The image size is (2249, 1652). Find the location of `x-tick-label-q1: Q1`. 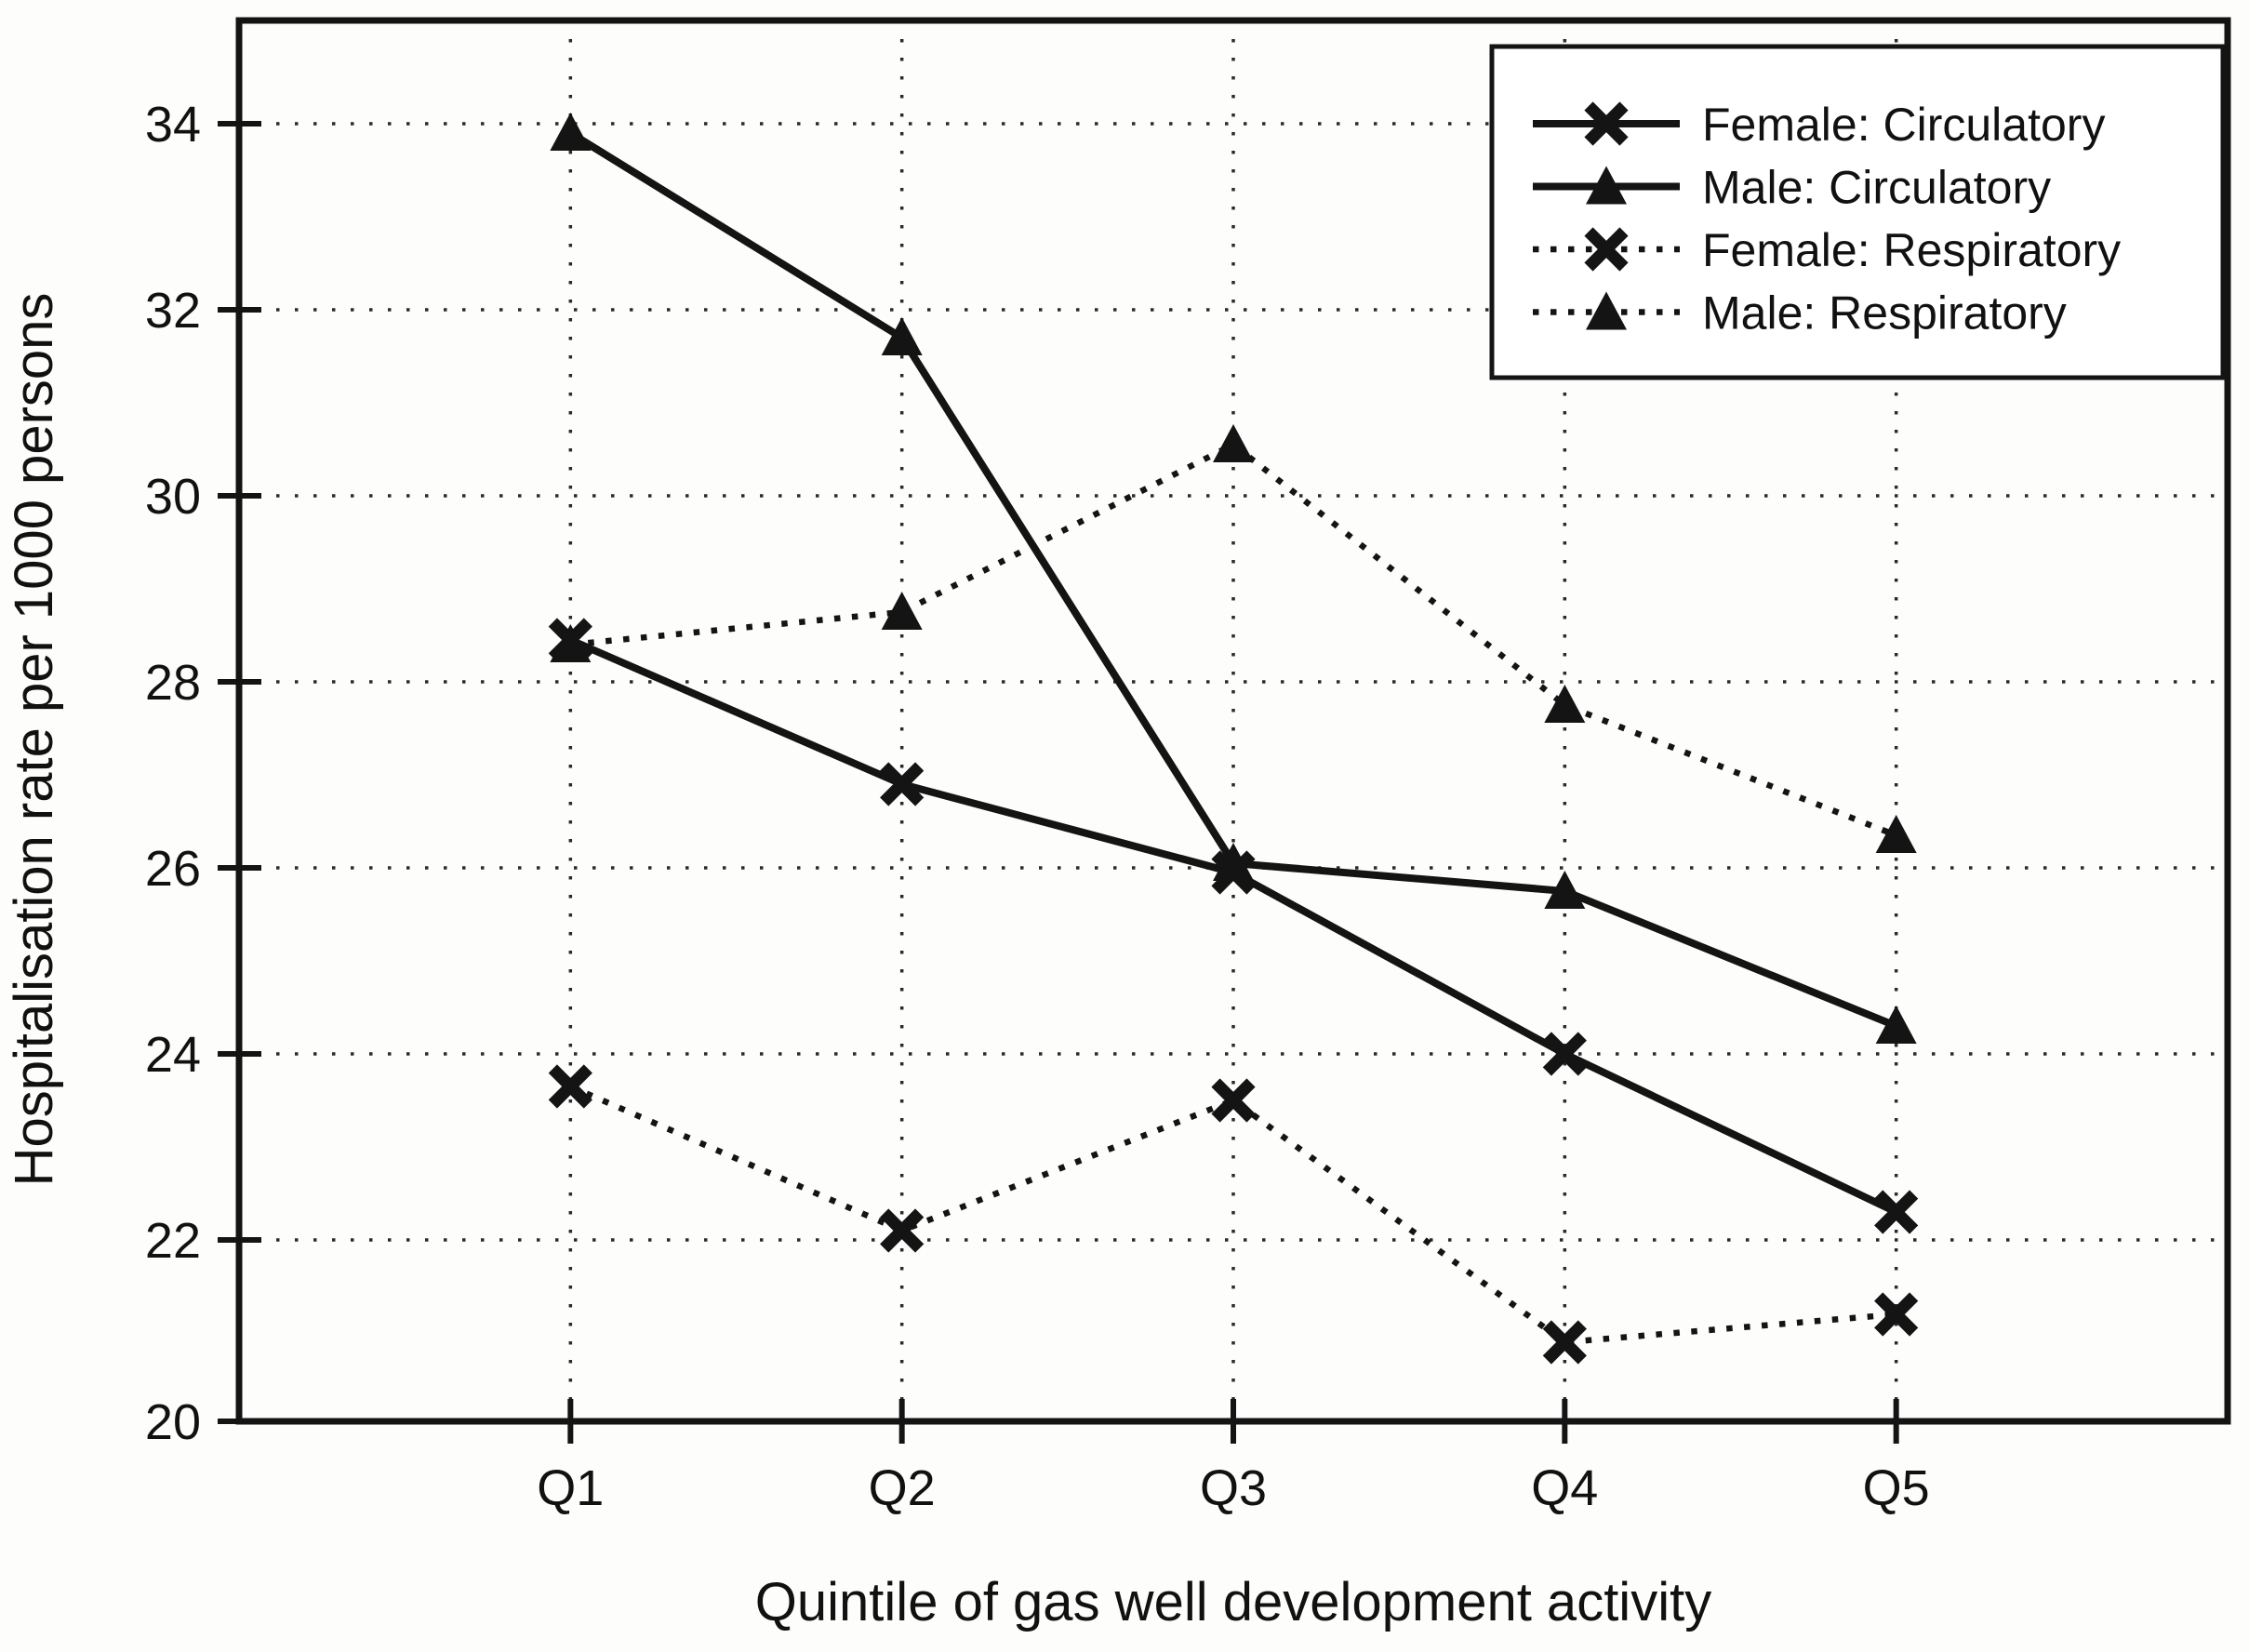

x-tick-label-q1: Q1 is located at coordinates (570, 1488).